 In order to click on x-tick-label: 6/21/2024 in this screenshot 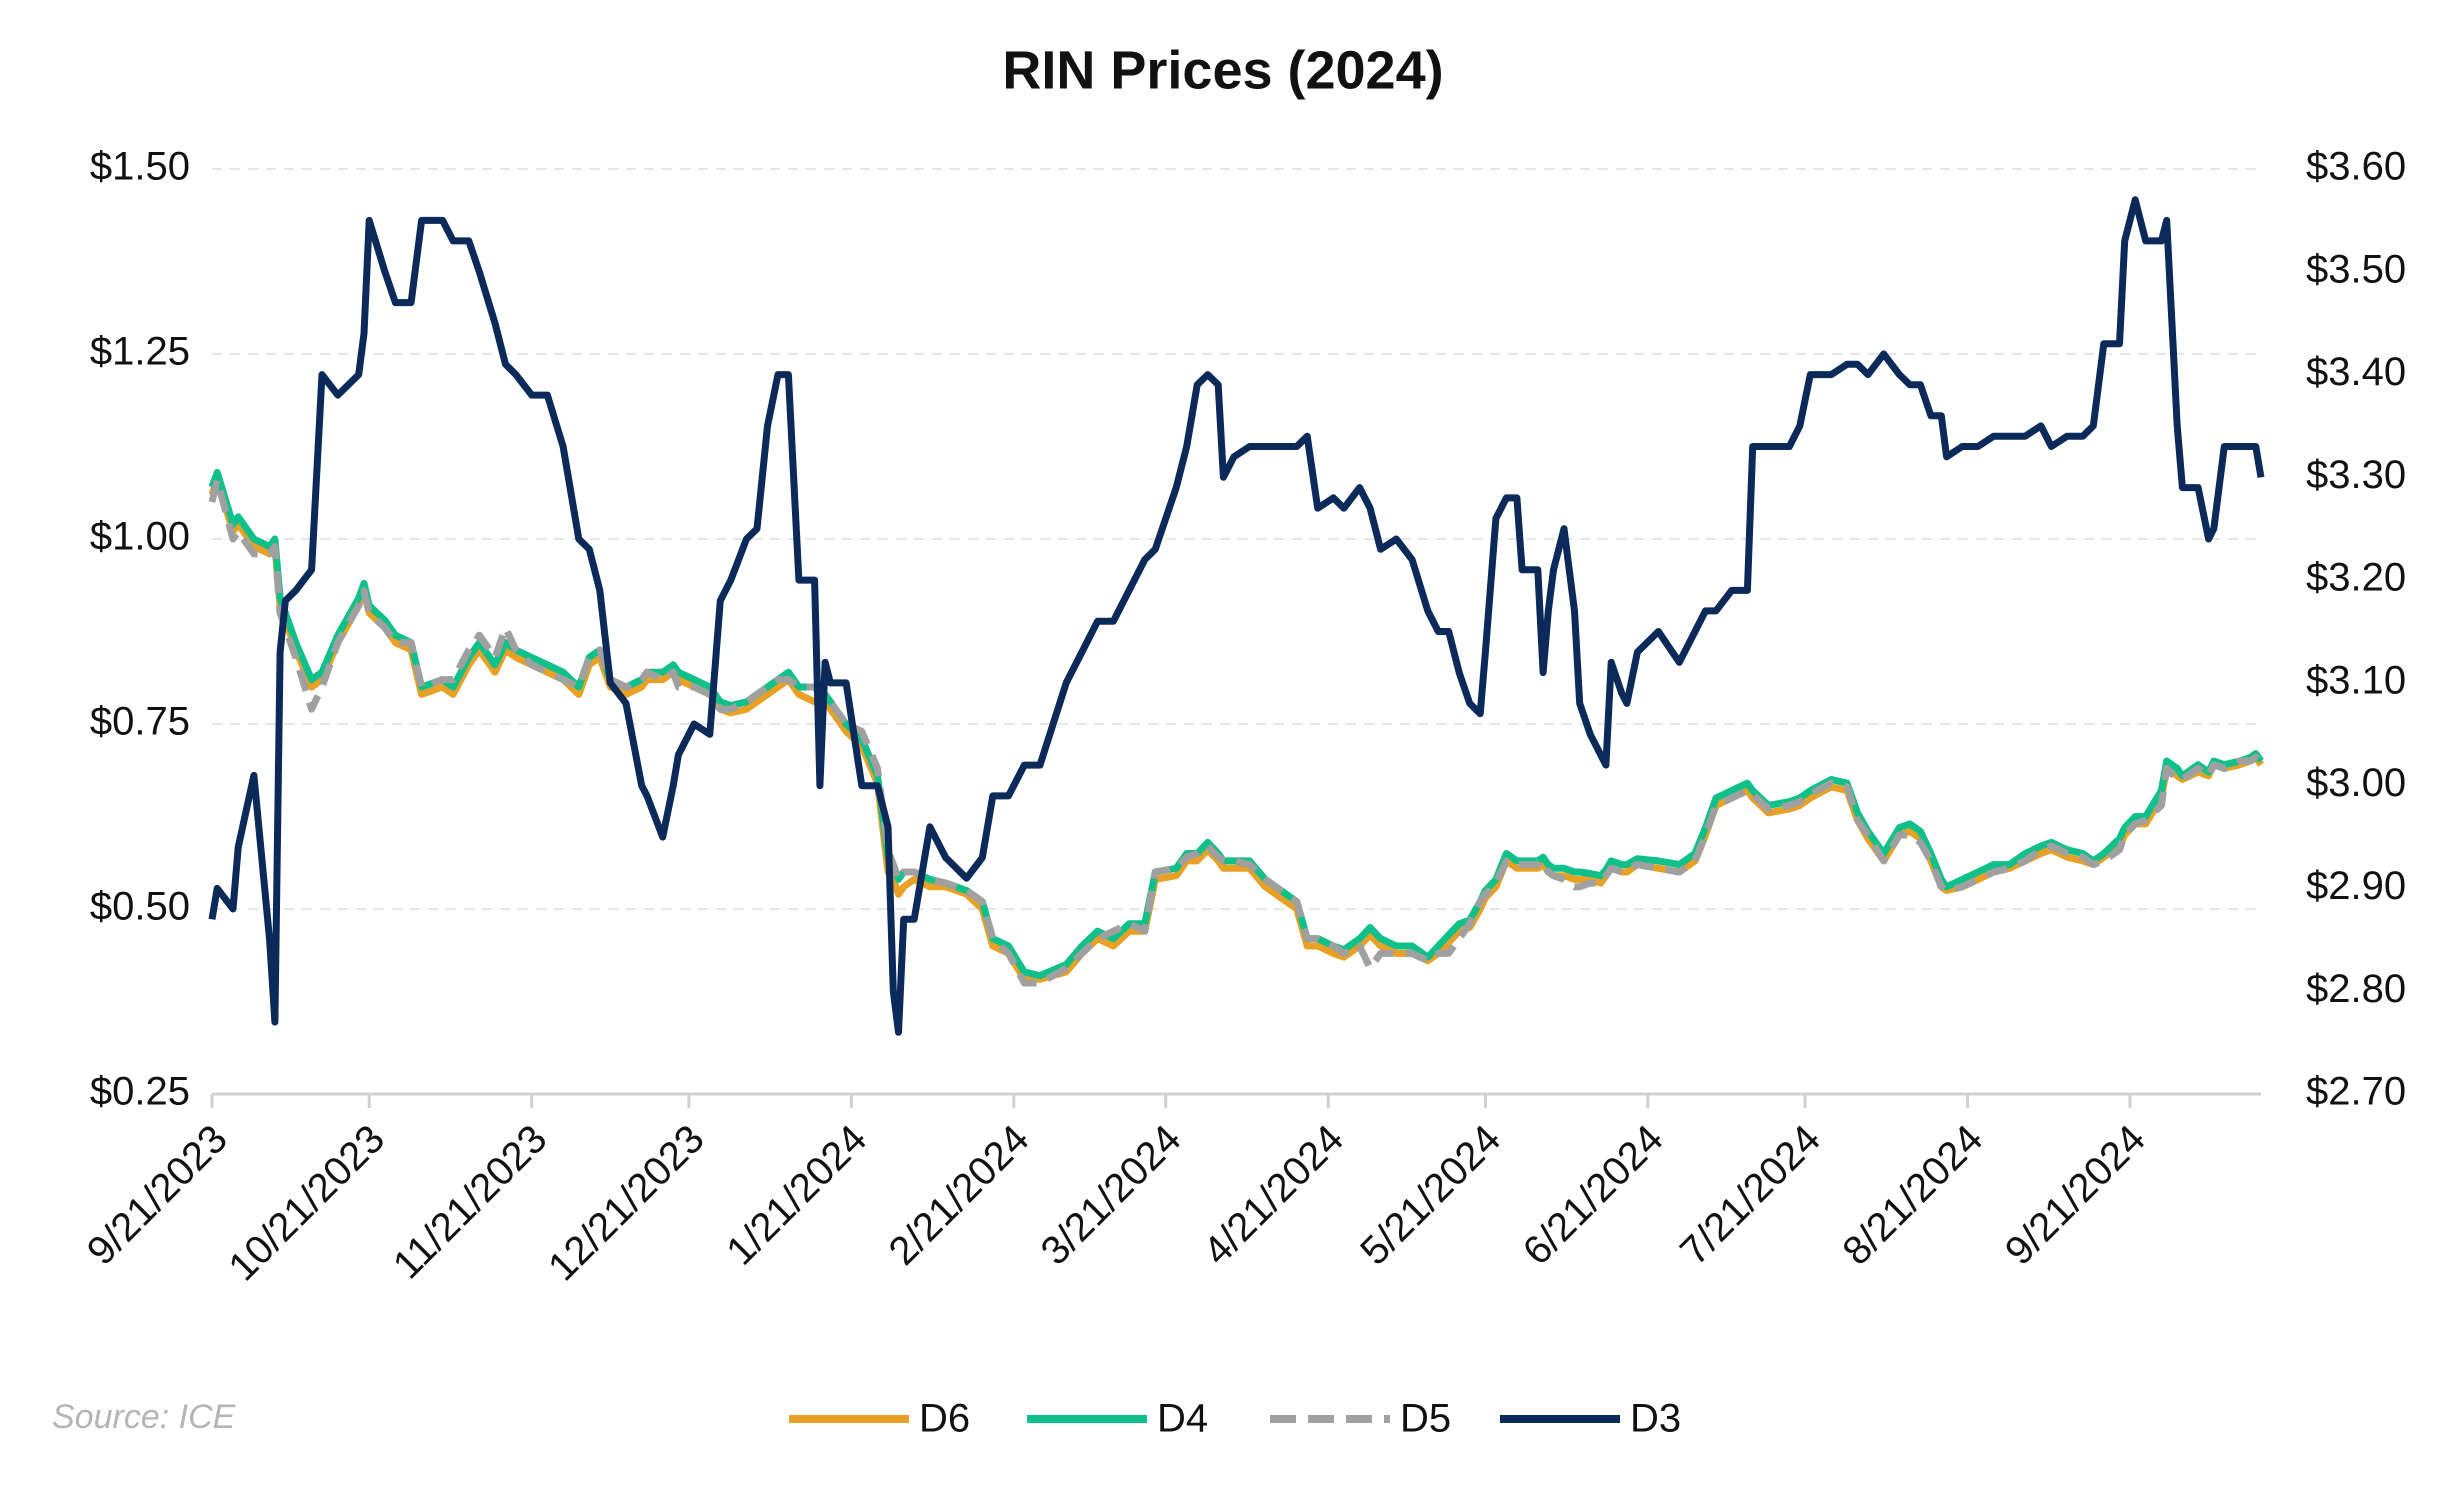, I will do `click(1593, 1195)`.